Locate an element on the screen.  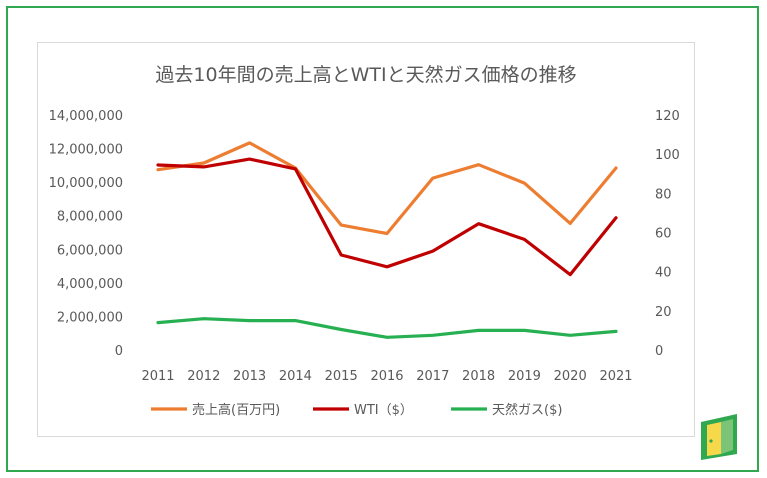
x-tick-label: 2015 is located at coordinates (341, 376).